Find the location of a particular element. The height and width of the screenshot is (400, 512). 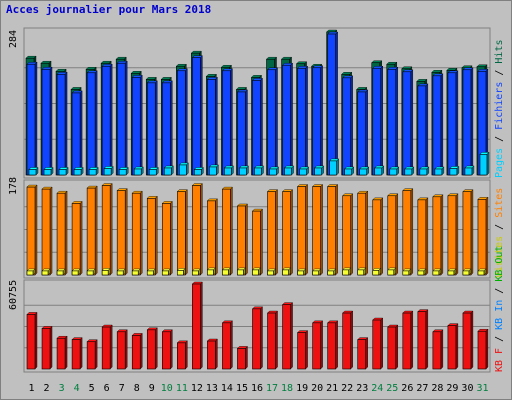

legend-kbf: KB F is located at coordinates (499, 359).